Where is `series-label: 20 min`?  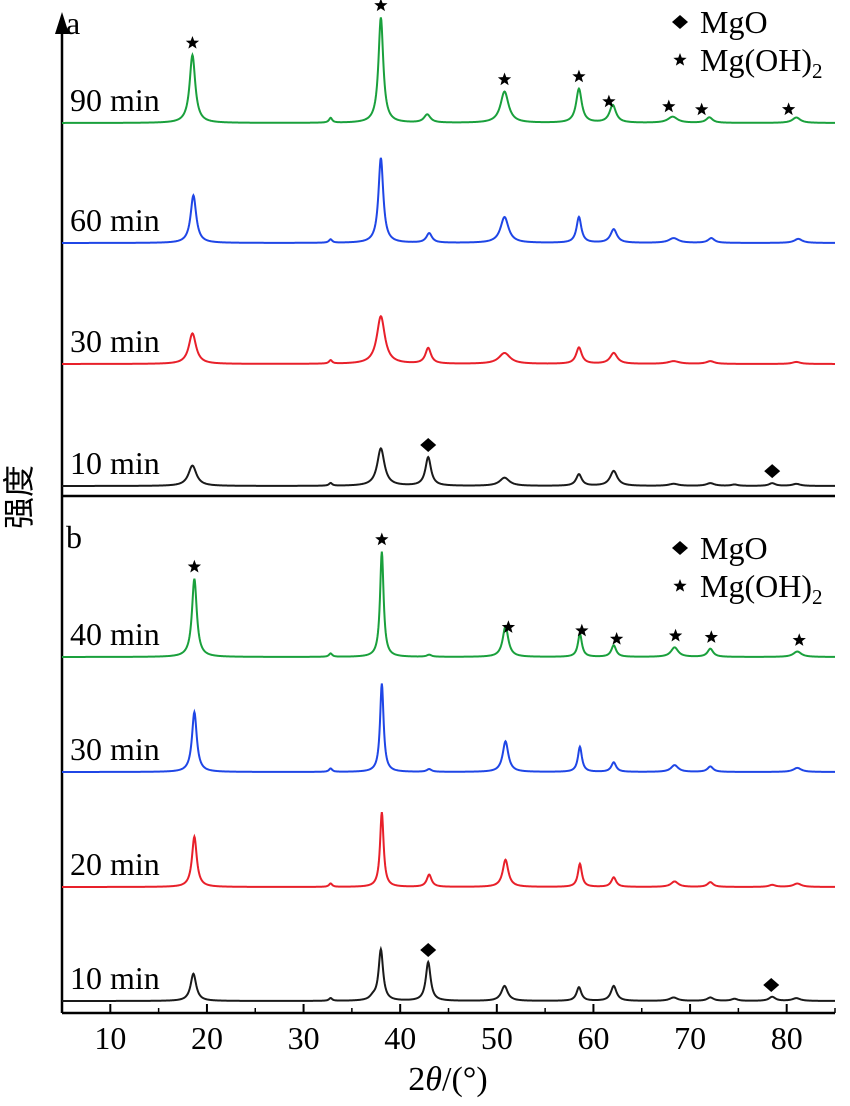 series-label: 20 min is located at coordinates (115, 864).